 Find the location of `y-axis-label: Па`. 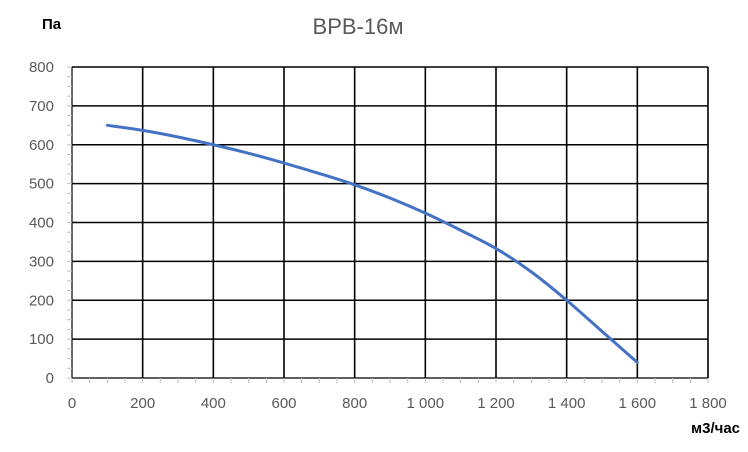

y-axis-label: Па is located at coordinates (52, 24).